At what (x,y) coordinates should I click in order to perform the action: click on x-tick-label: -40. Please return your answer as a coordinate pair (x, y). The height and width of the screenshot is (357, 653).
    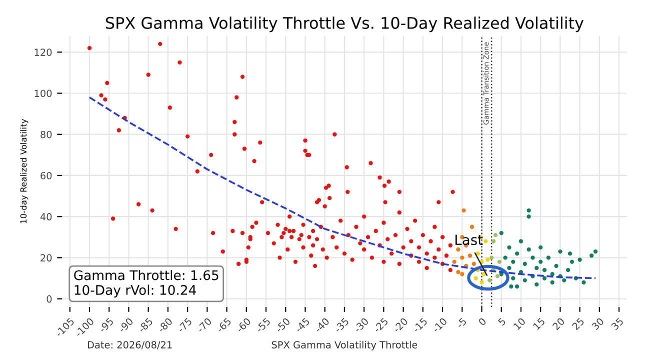
    Looking at the image, I should click on (322, 325).